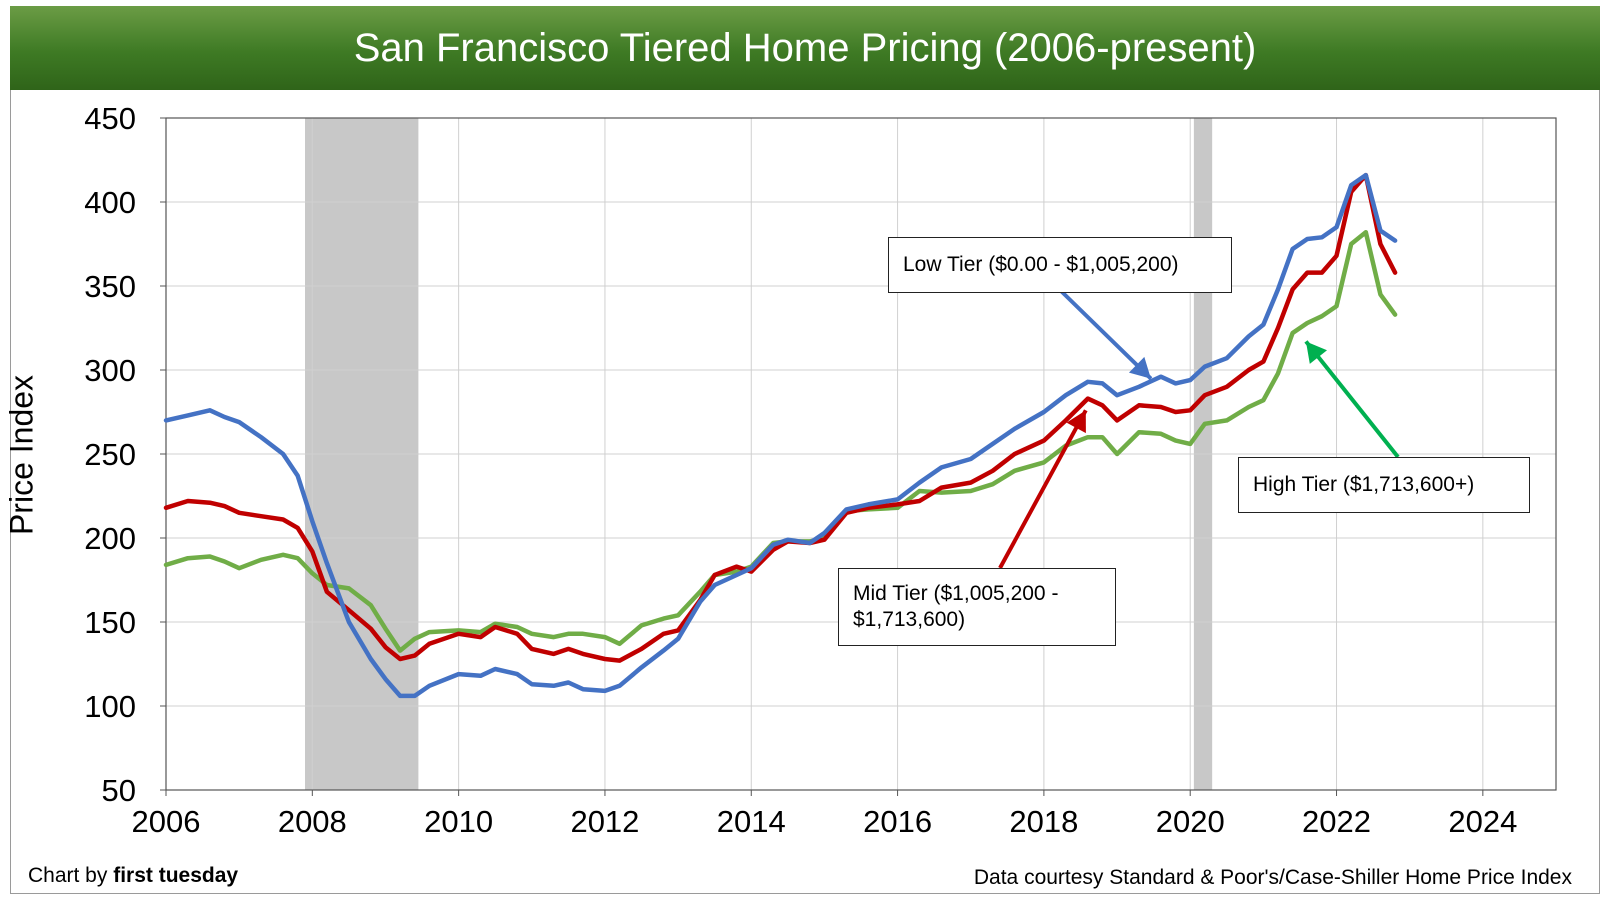  I want to click on footer-credit-prefix: Chart by, so click(71, 875).